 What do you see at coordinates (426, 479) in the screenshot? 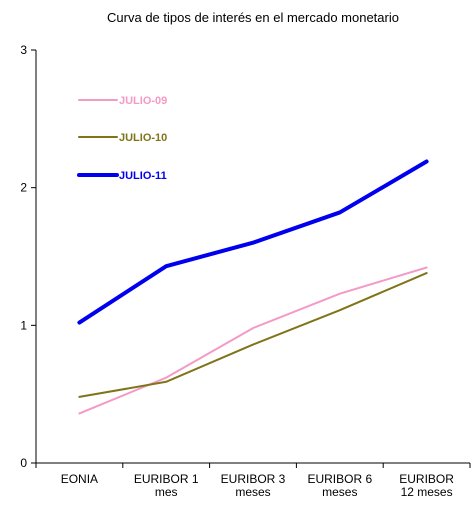
I see `x-tick-label-line: EURIBOR` at bounding box center [426, 479].